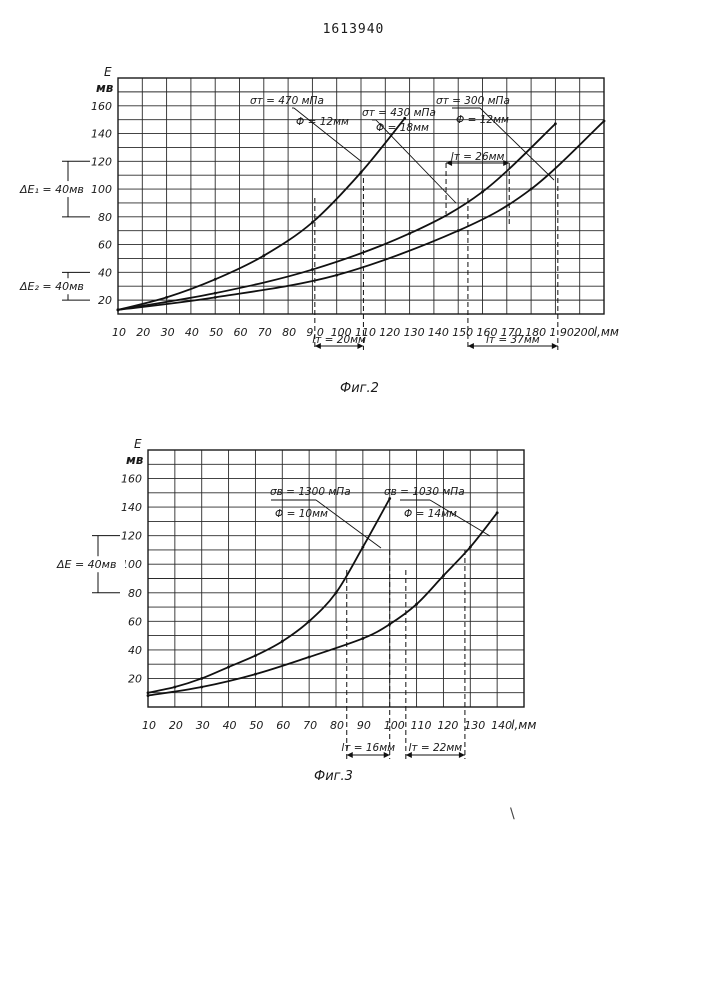  I want to click on x-tick-label: 100, so click(394, 725).